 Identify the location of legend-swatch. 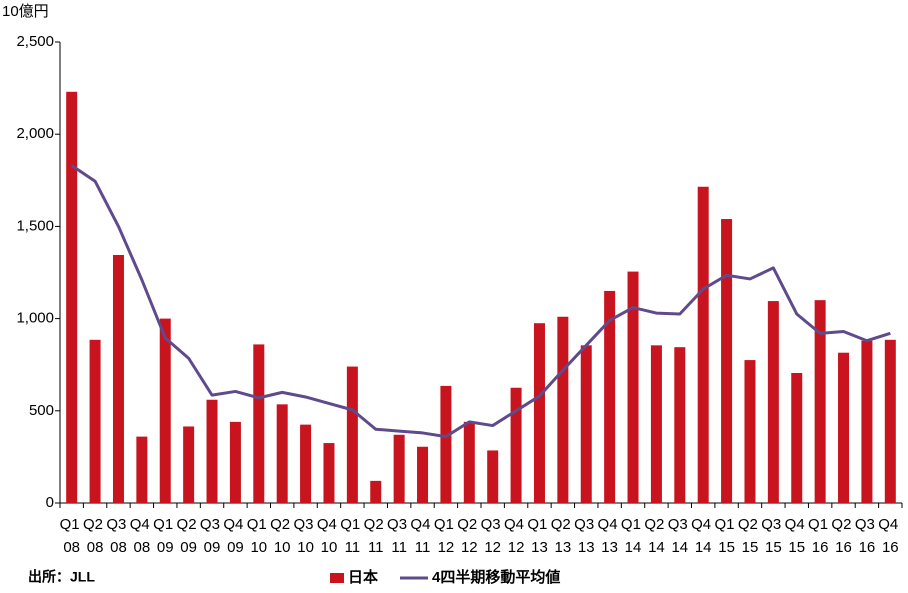
(337, 578).